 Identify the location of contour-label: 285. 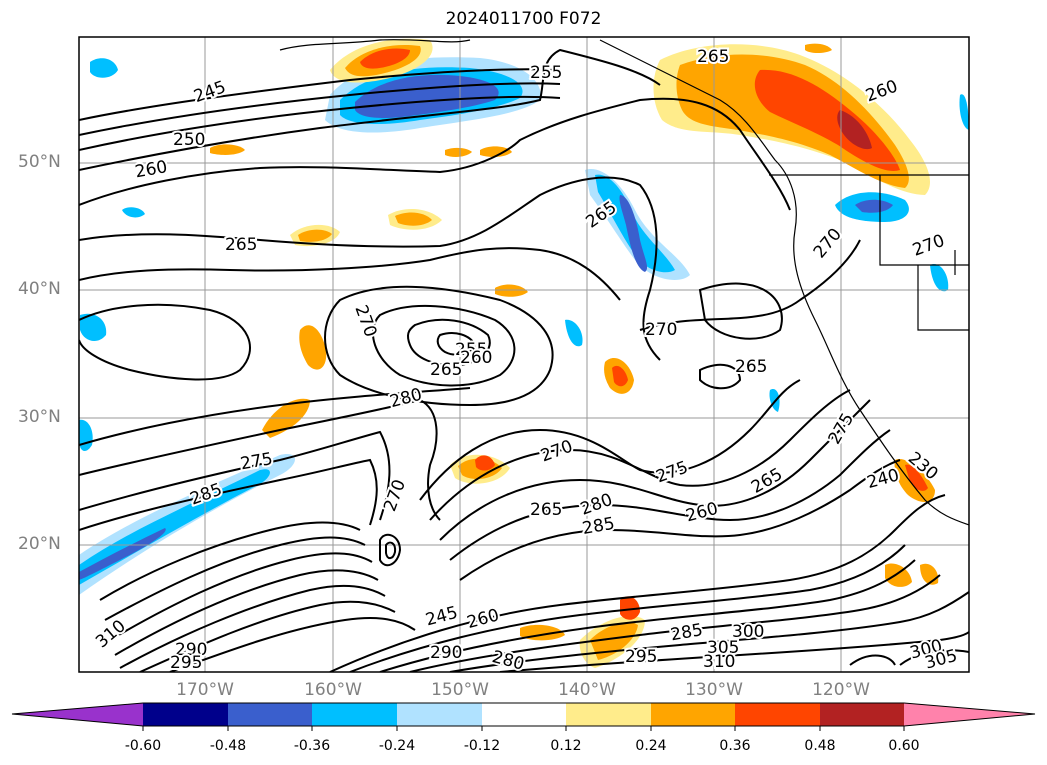
(686, 632).